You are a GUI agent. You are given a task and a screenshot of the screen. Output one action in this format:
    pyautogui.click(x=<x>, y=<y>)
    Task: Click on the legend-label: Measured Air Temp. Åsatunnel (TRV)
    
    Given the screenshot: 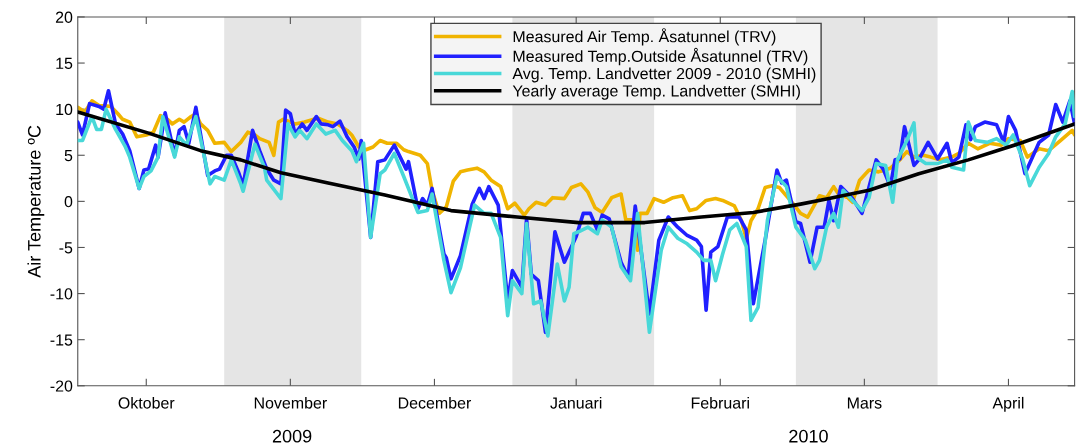 What is the action you would take?
    pyautogui.click(x=644, y=37)
    